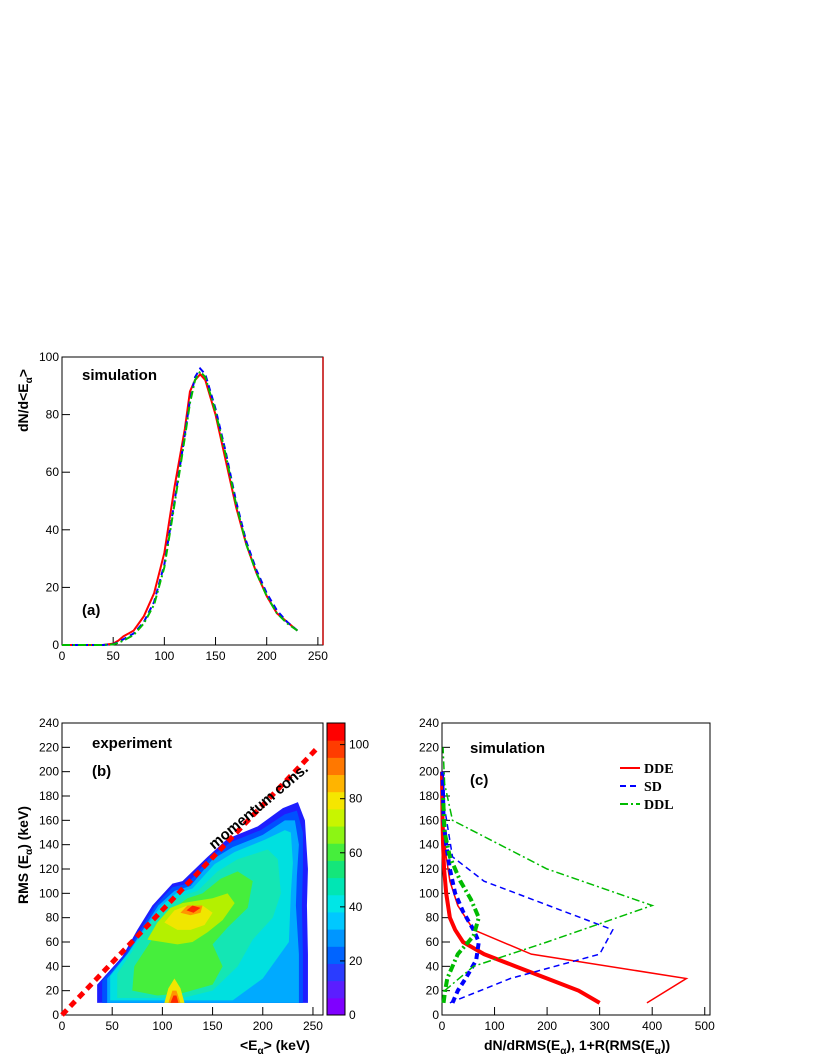  Describe the element at coordinates (356, 907) in the screenshot. I see `colorbar-tick-label: 40` at that location.